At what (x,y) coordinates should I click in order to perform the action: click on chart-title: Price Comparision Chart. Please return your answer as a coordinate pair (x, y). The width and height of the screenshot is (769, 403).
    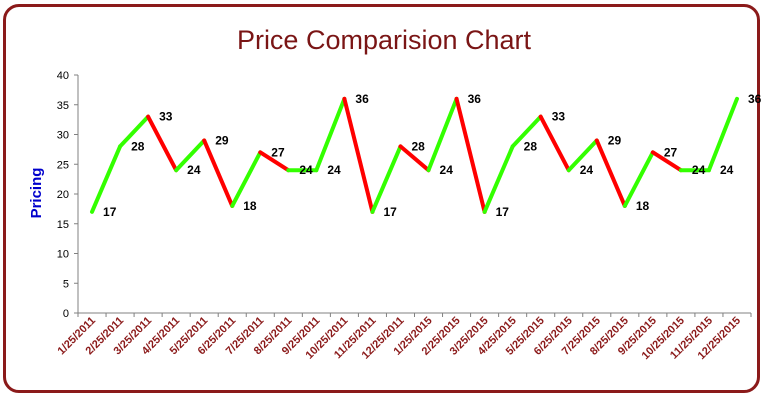
    Looking at the image, I should click on (384, 40).